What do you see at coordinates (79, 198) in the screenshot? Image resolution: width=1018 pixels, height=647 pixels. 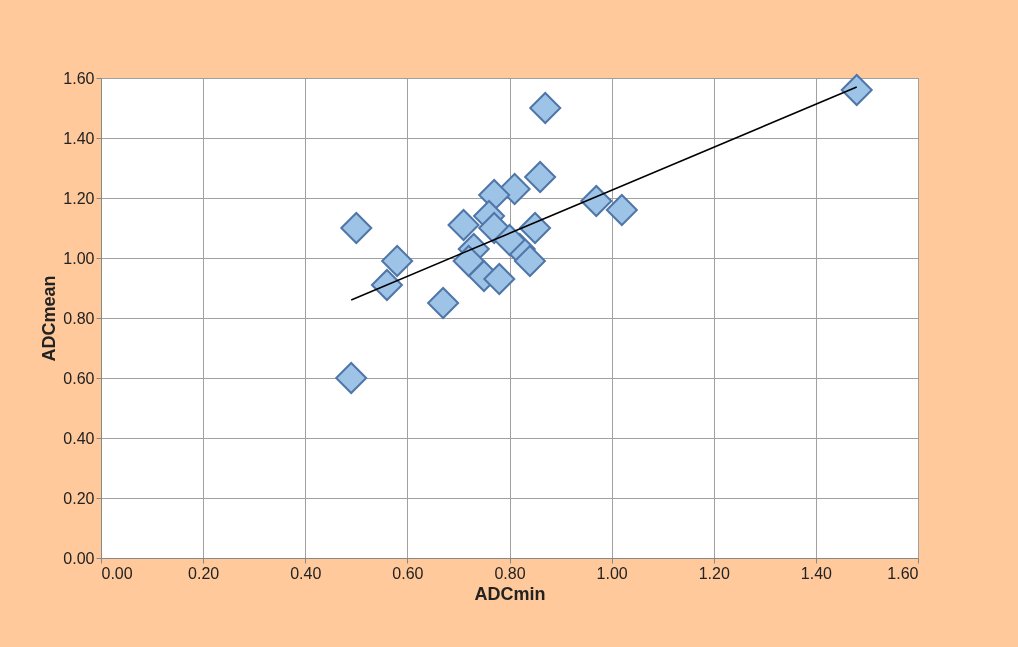 I see `y-tick-label: 1.20` at bounding box center [79, 198].